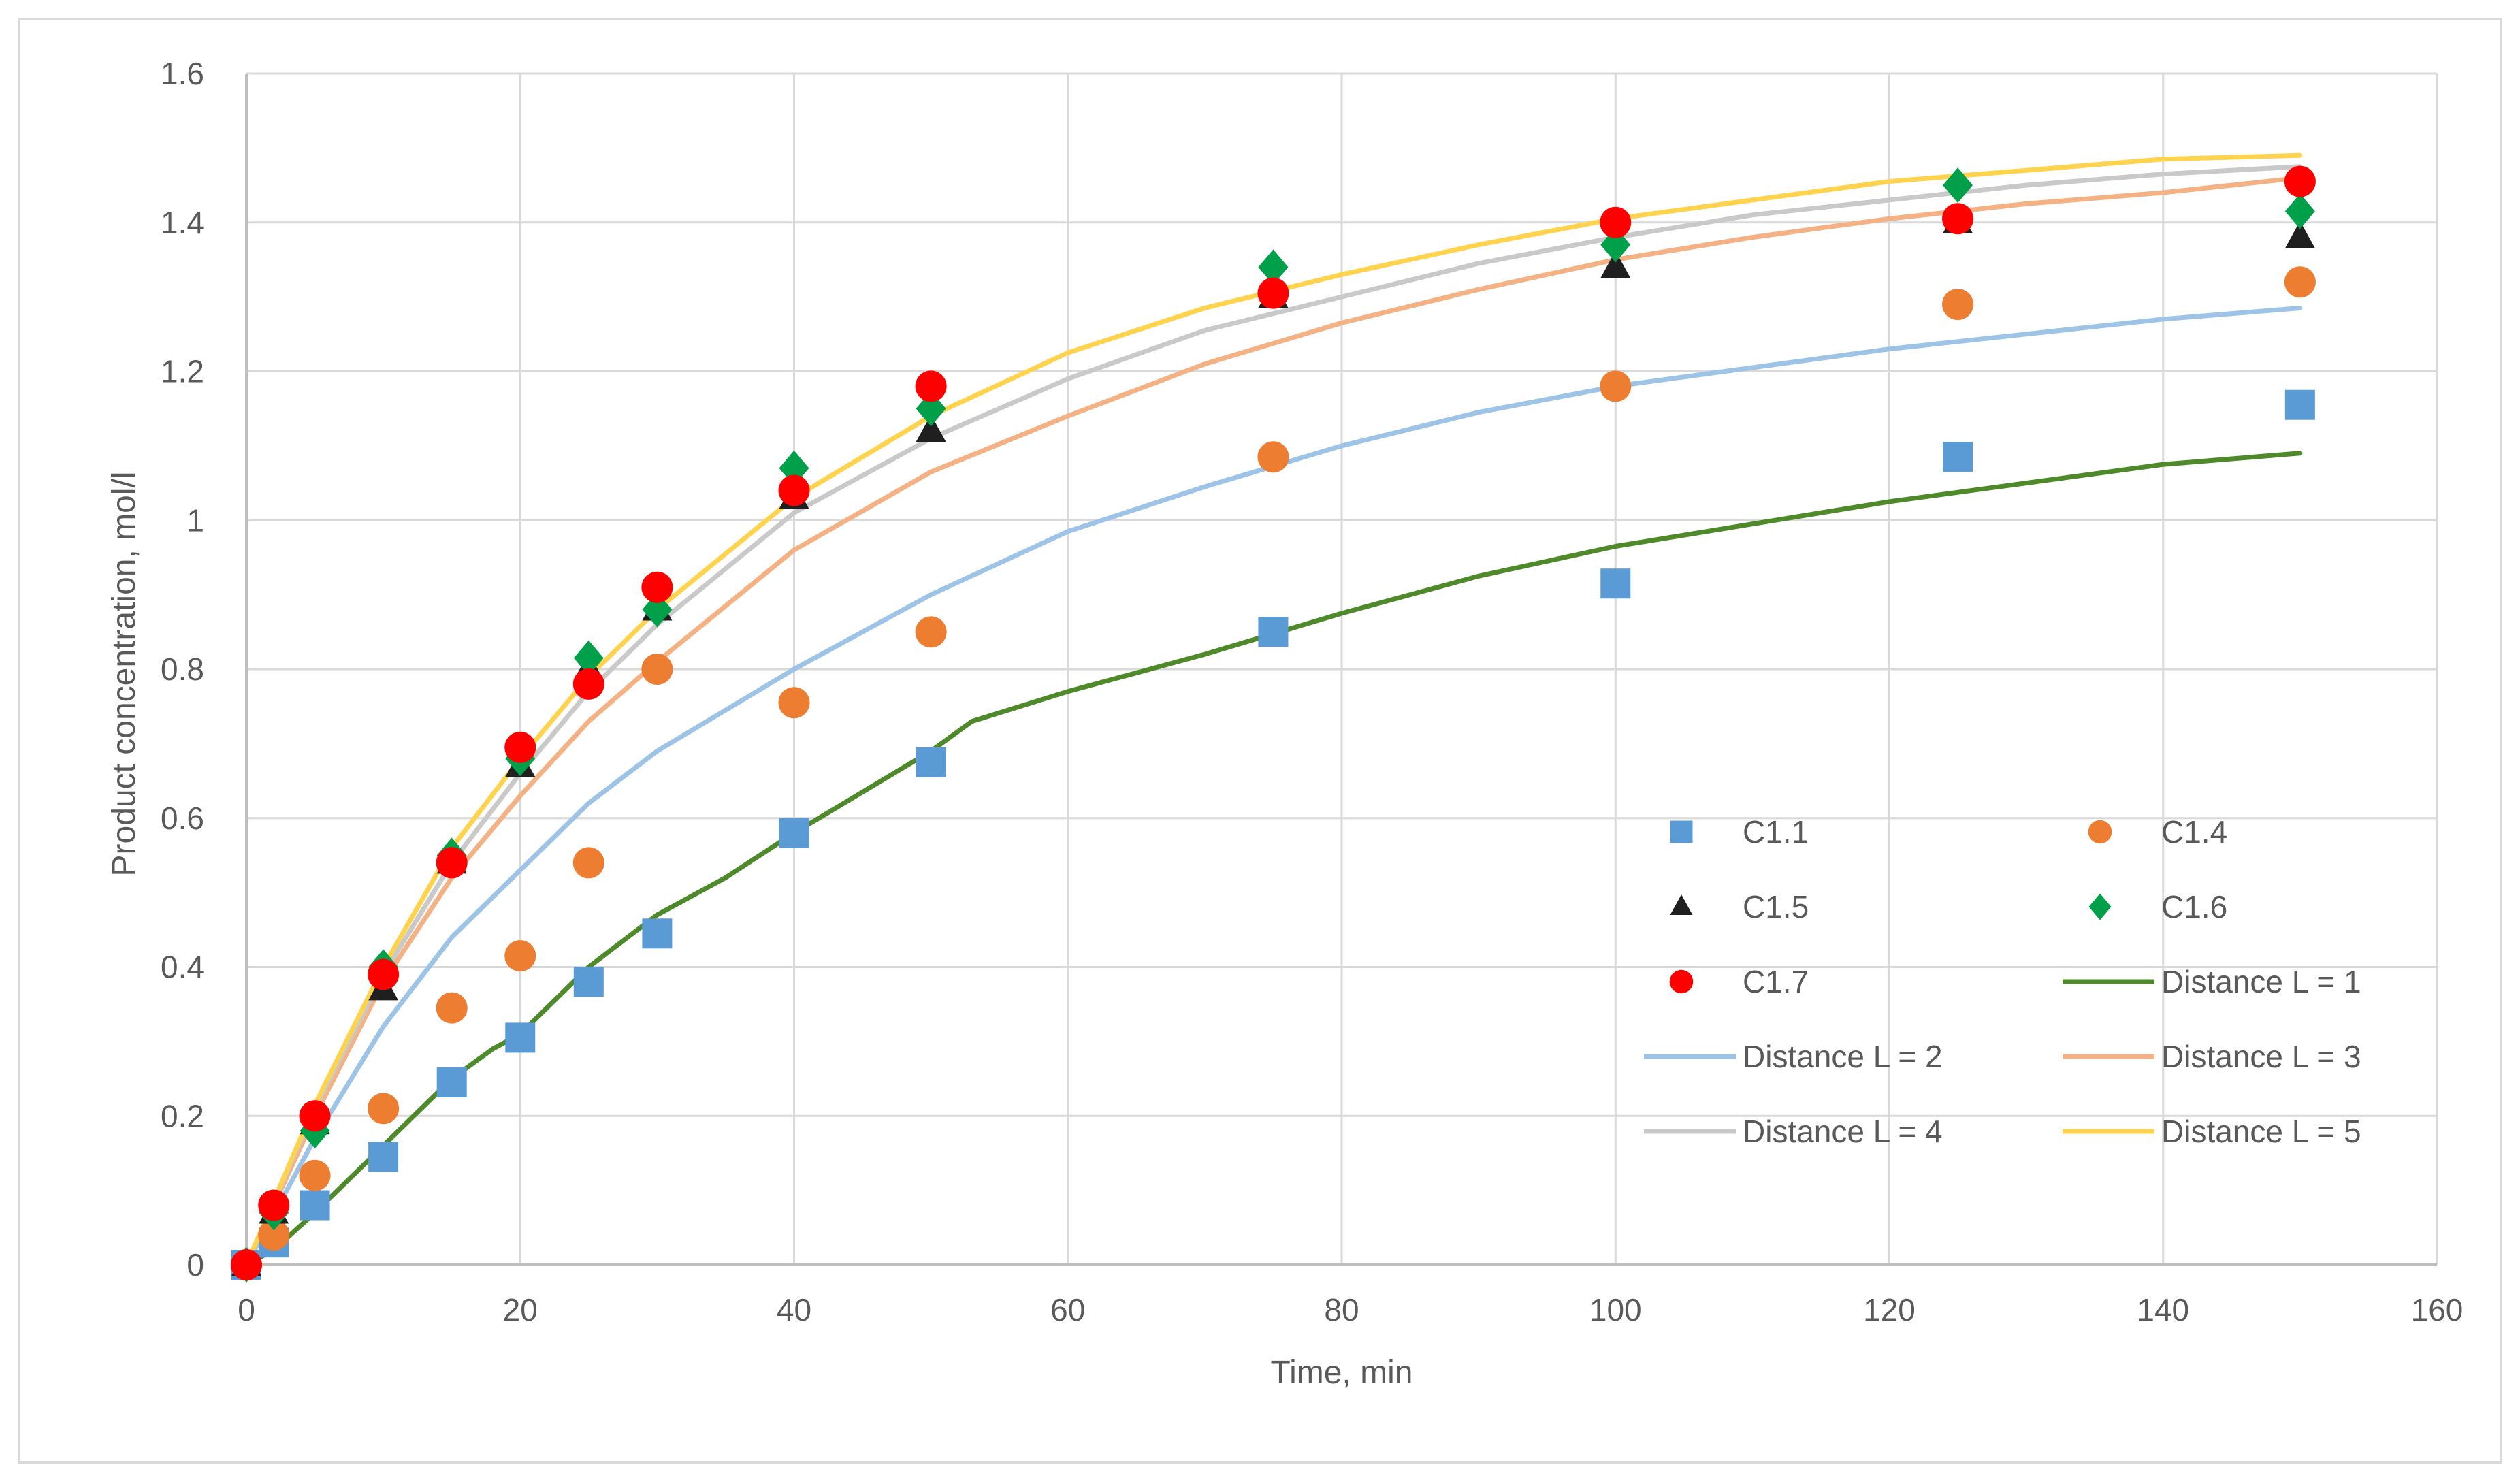 The height and width of the screenshot is (1484, 2520). I want to click on legend-label-c1-5: C1.5, so click(1776, 906).